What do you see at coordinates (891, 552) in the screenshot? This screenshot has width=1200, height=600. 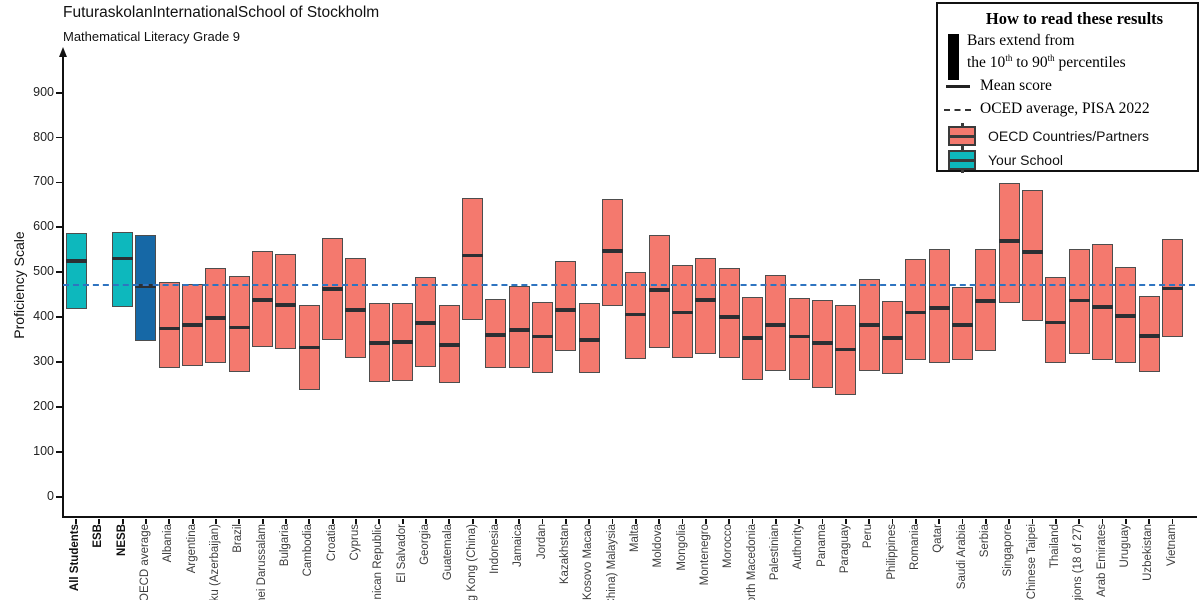 I see `x-label-text: Philippines` at bounding box center [891, 552].